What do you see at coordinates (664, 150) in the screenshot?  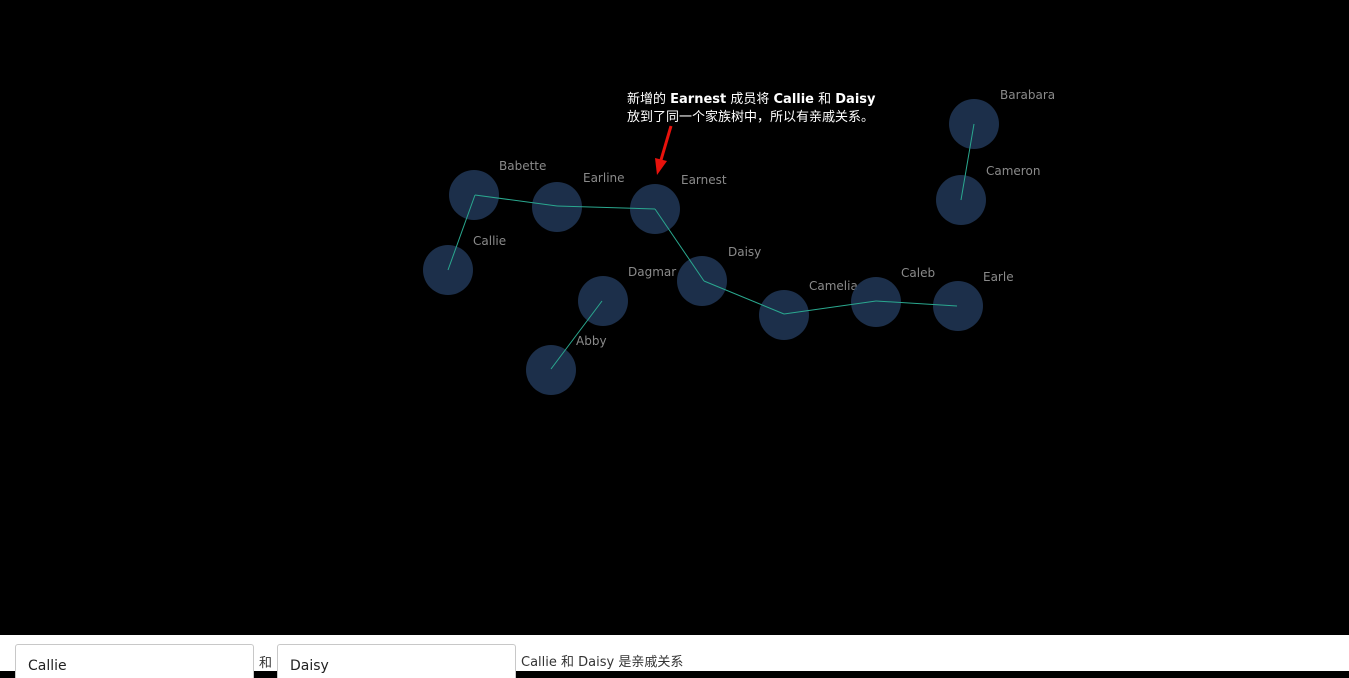 I see `annotation-arrow` at bounding box center [664, 150].